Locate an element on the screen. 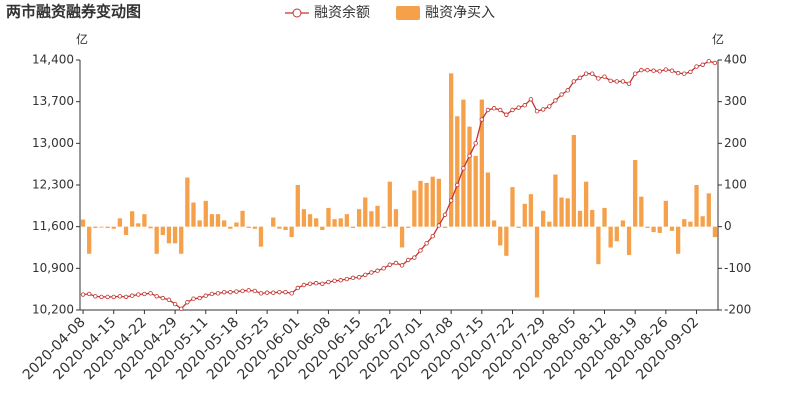  y-tick-label: 10,200 is located at coordinates (53, 310).